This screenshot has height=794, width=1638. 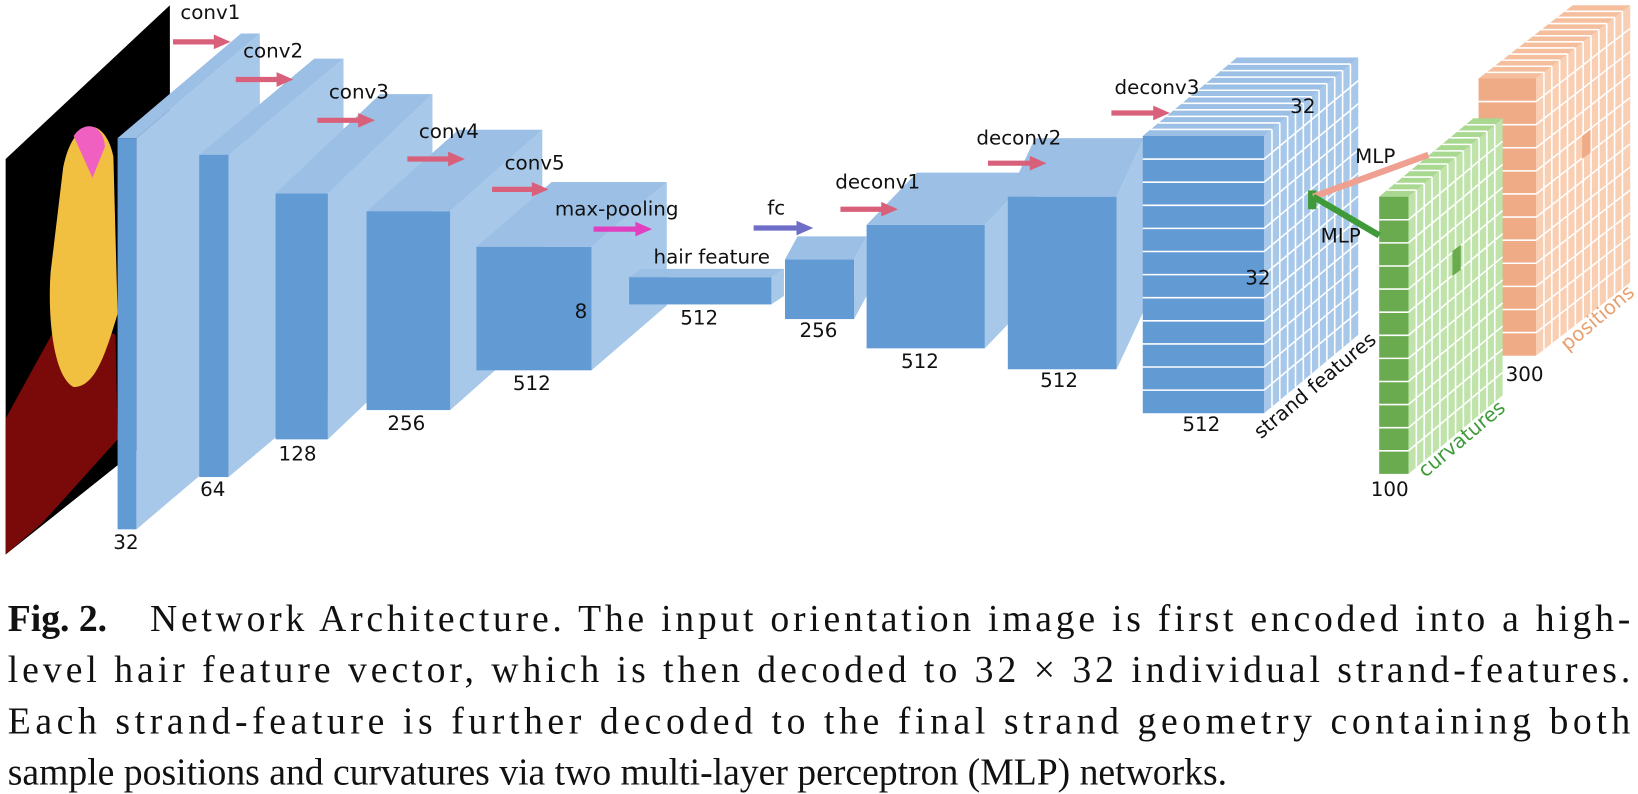 What do you see at coordinates (1018, 137) in the screenshot?
I see `layer-label: deconv2` at bounding box center [1018, 137].